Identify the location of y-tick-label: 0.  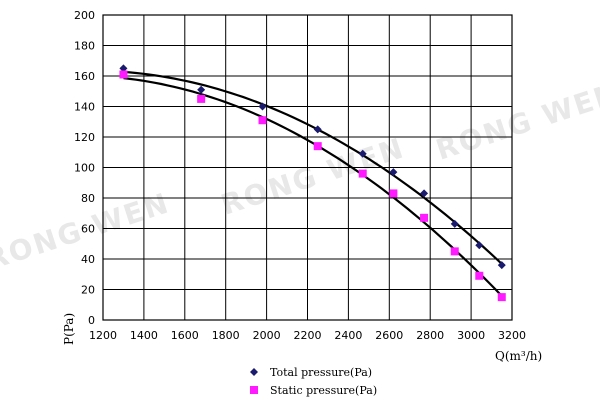
(91, 320).